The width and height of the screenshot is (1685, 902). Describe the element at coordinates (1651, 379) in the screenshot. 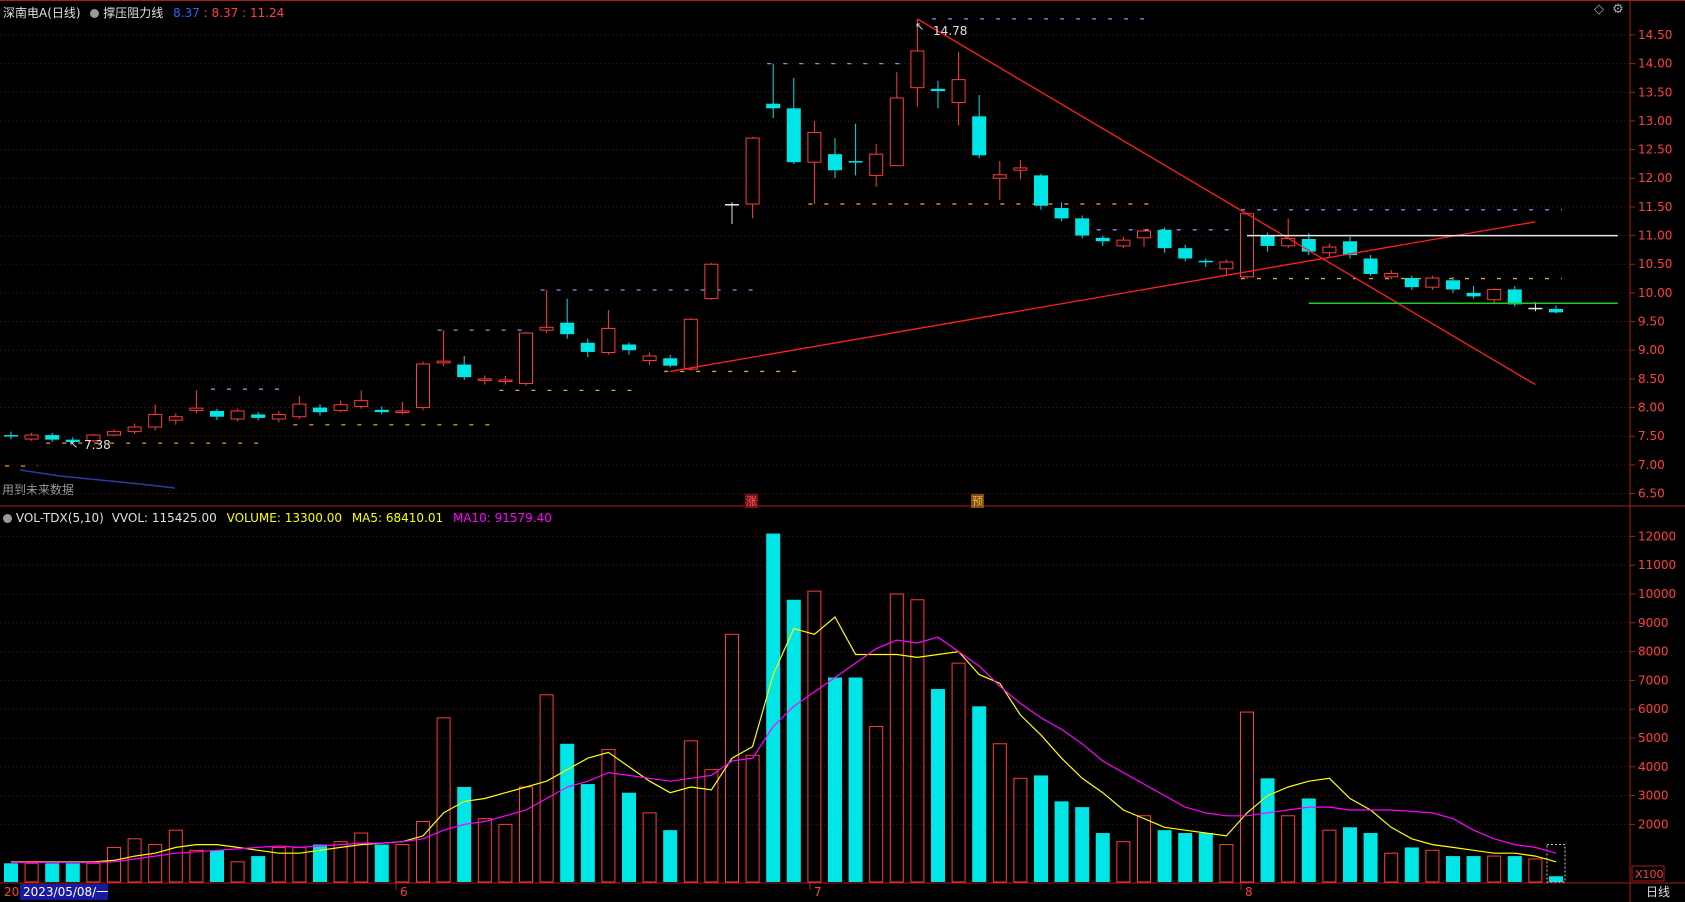

I see `price-tick-label: 8.50` at that location.